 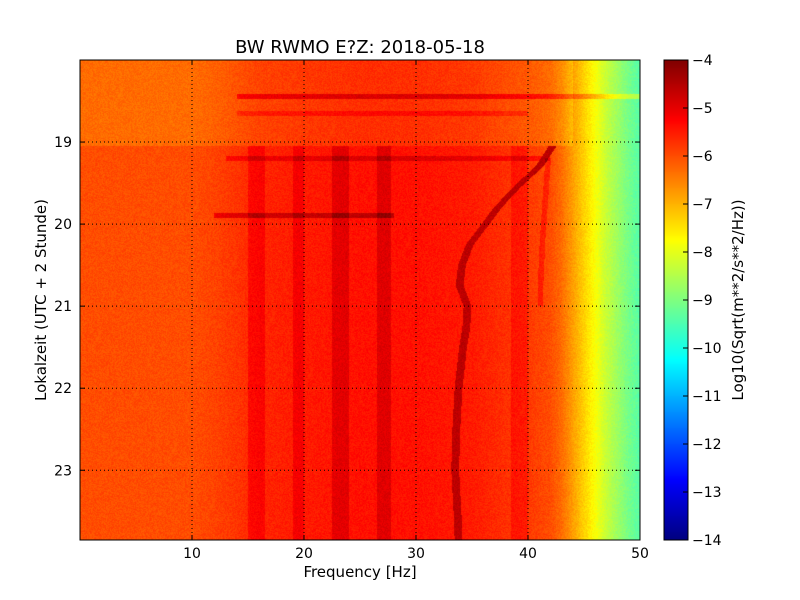 I want to click on x-tick-label: 30, so click(x=416, y=554).